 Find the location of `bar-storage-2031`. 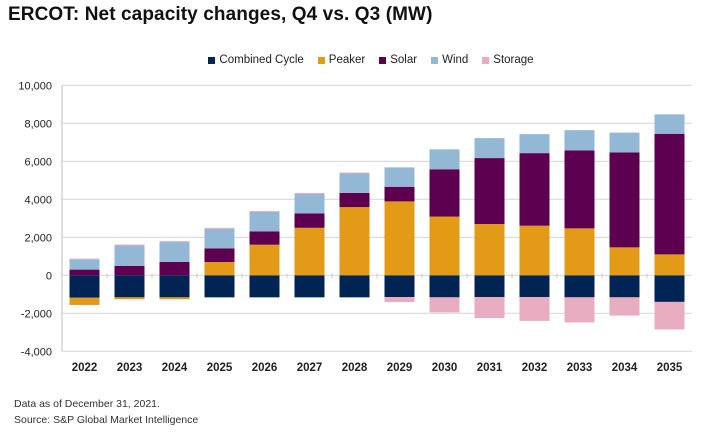

bar-storage-2031 is located at coordinates (489, 308).